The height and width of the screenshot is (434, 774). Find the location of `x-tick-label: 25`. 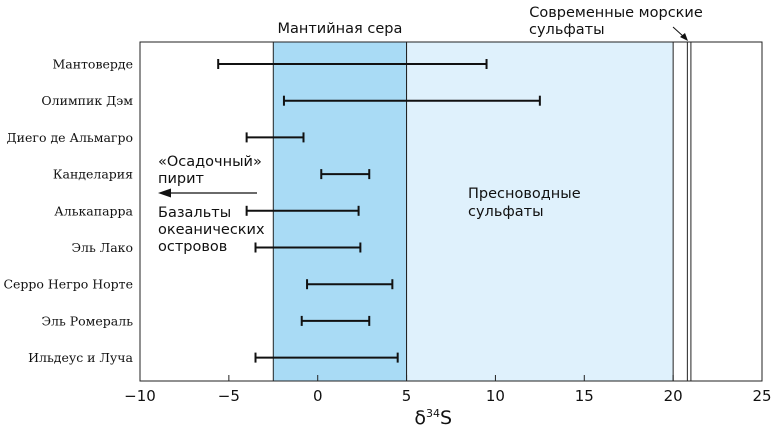

x-tick-label: 25 is located at coordinates (761, 396).